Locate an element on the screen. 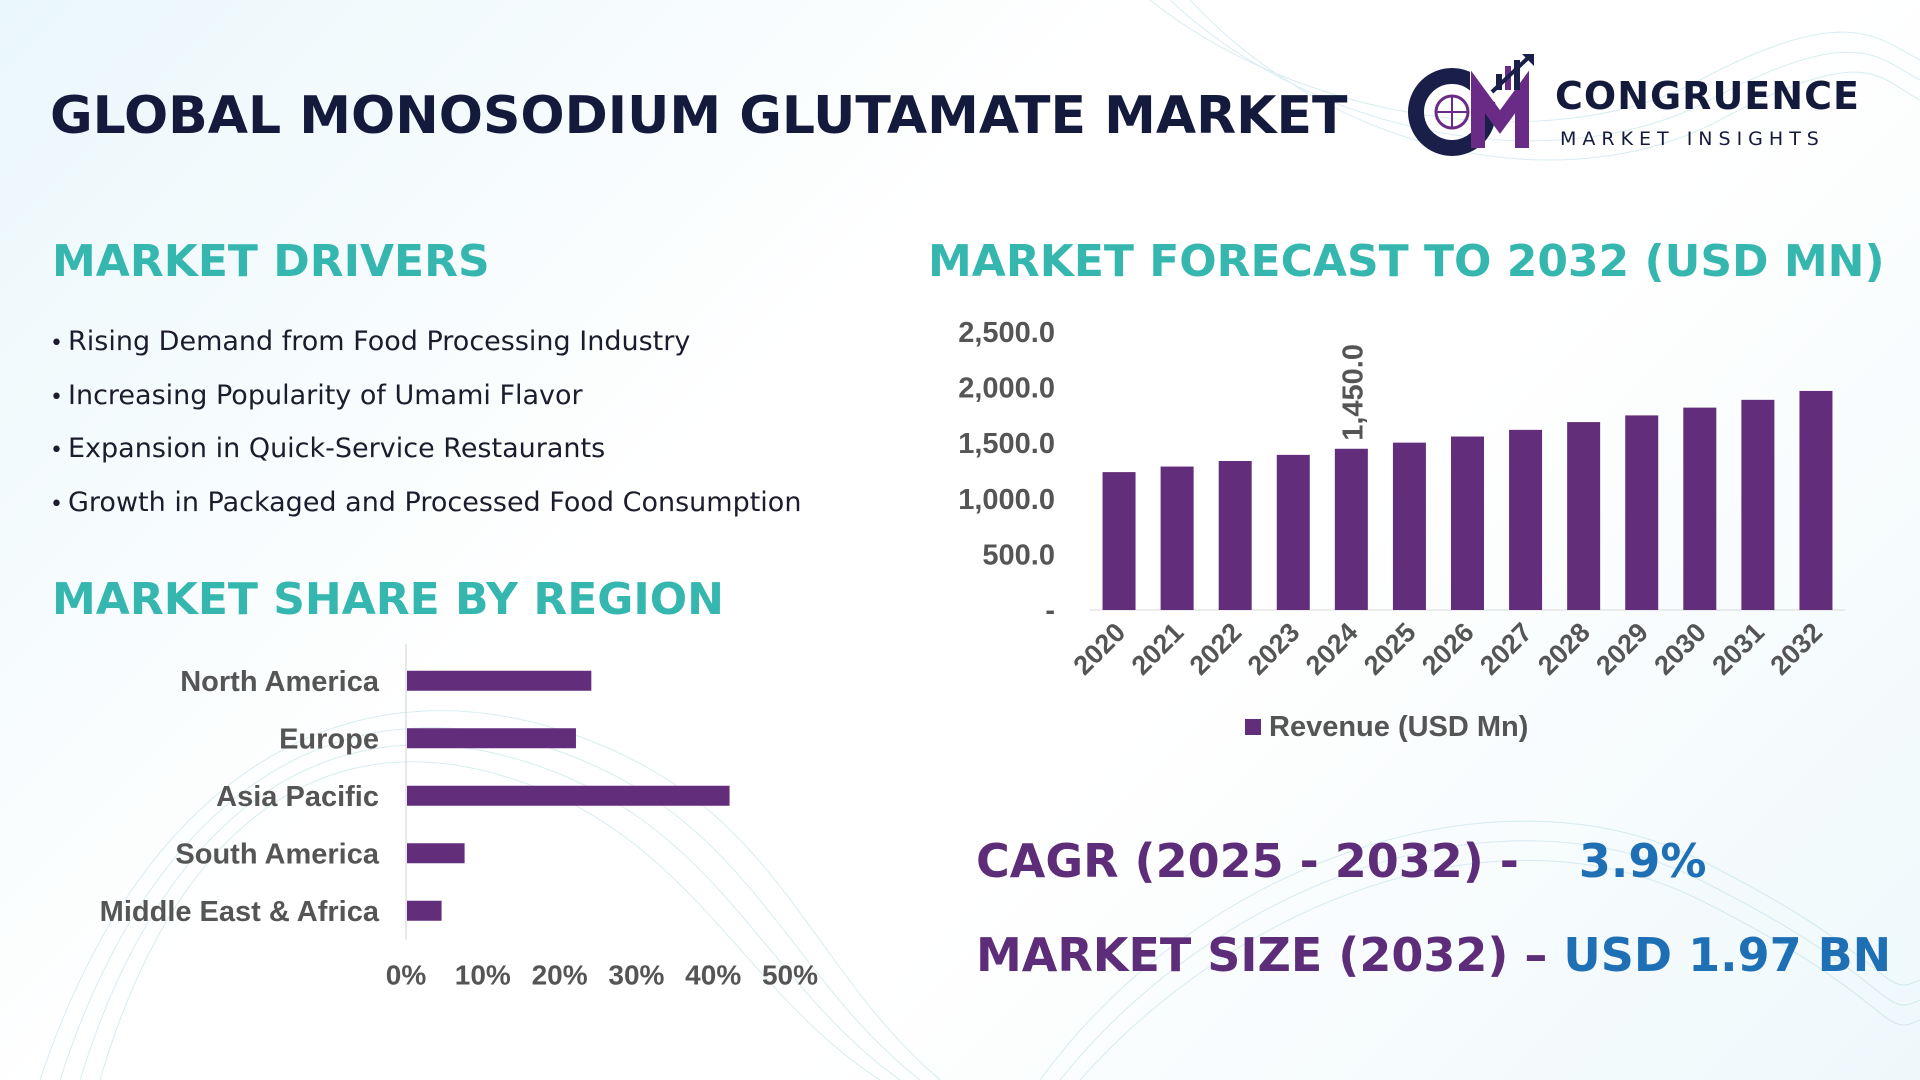 The height and width of the screenshot is (1080, 1920). forecast-y-tick-label: 2,500.0 is located at coordinates (1006, 333).